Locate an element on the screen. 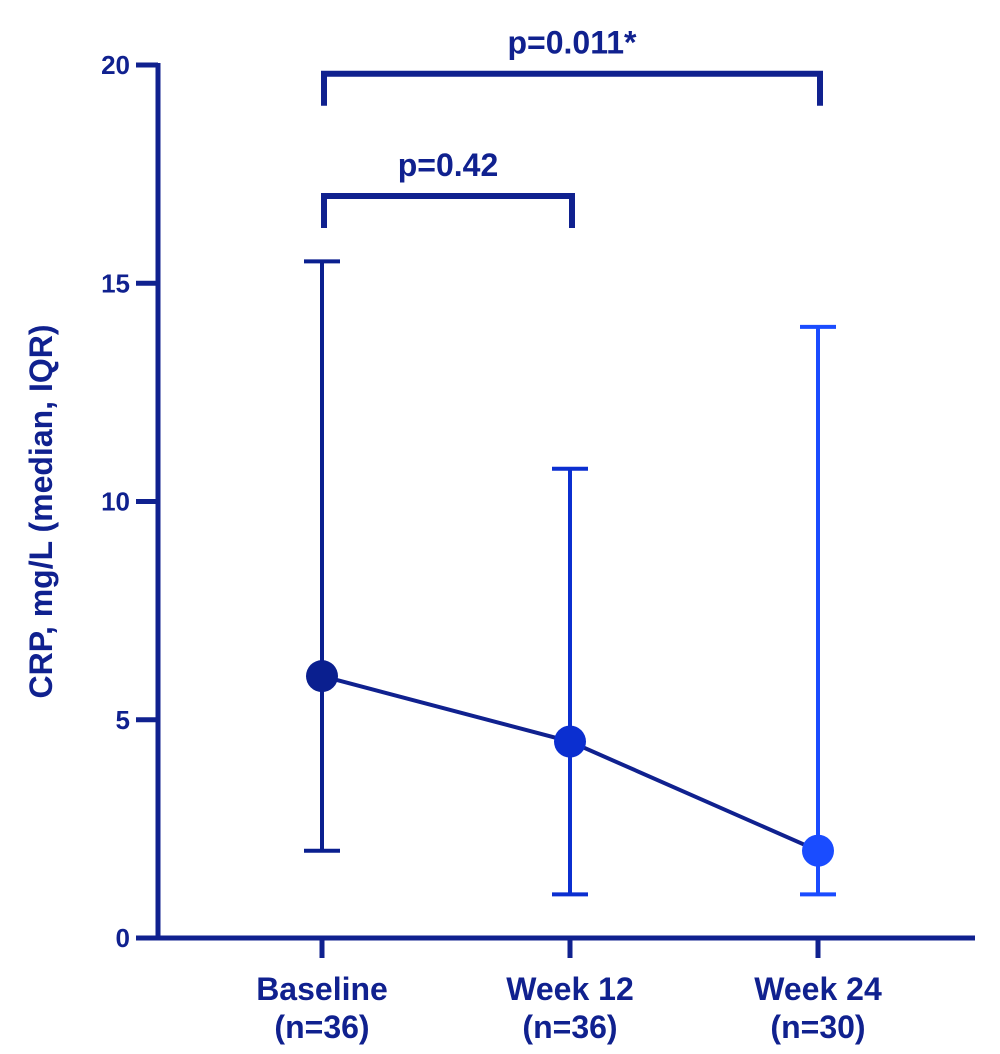 This screenshot has width=1000, height=1054. y-tick-label: 15 is located at coordinates (115, 283).